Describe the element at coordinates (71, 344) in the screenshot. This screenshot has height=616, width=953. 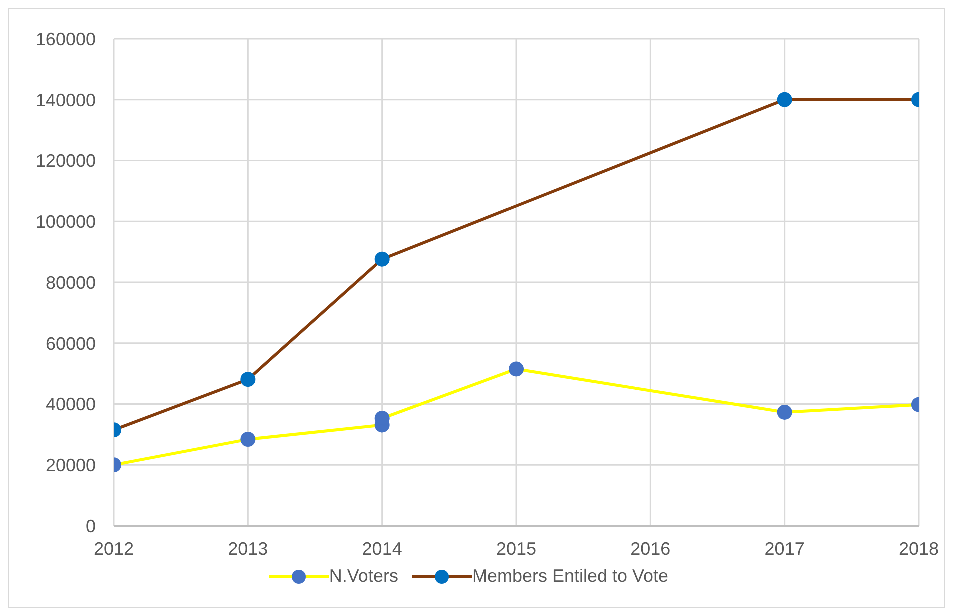
I see `y-tick-label: 60000` at that location.